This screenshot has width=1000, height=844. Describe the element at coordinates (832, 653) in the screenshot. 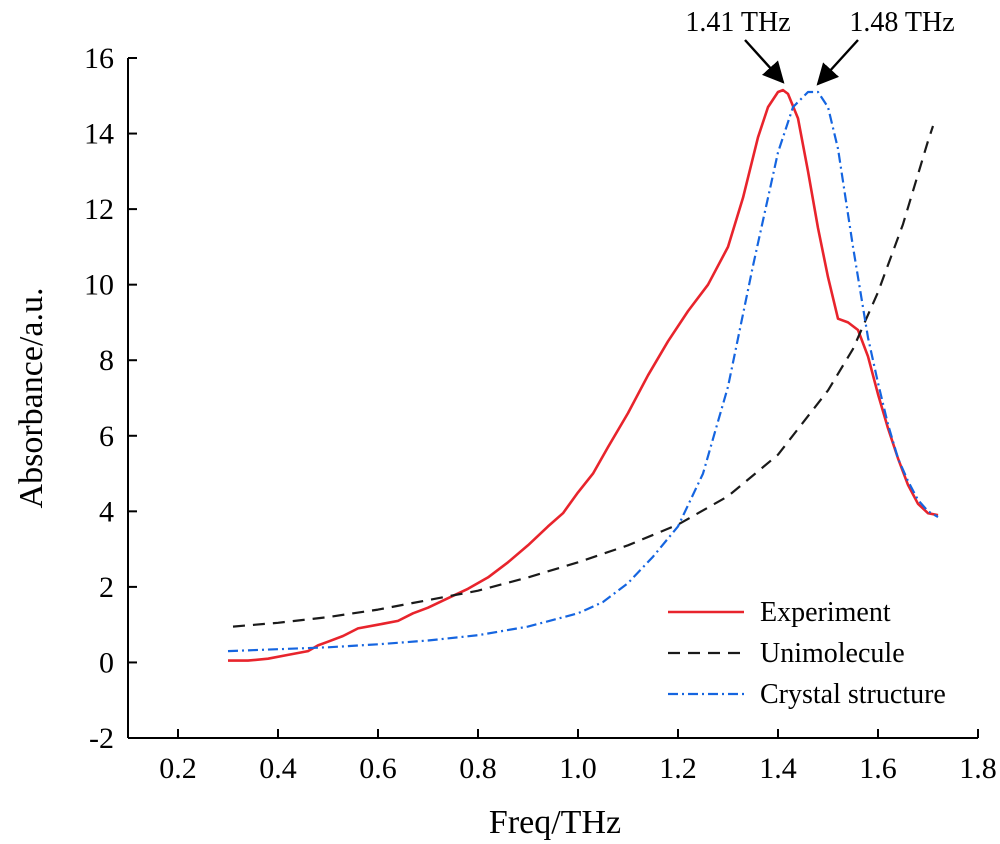

I see `legend-label: Unimolecule` at that location.